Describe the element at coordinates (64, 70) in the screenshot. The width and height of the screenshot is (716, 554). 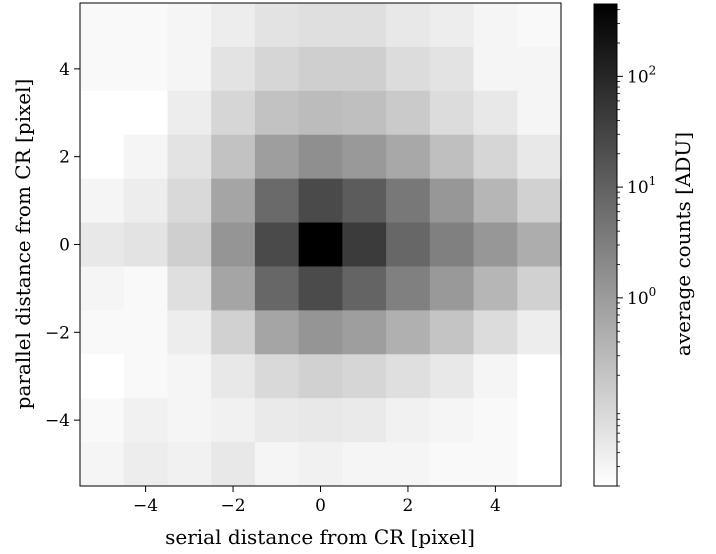
I see `y-tick-label: 4` at that location.